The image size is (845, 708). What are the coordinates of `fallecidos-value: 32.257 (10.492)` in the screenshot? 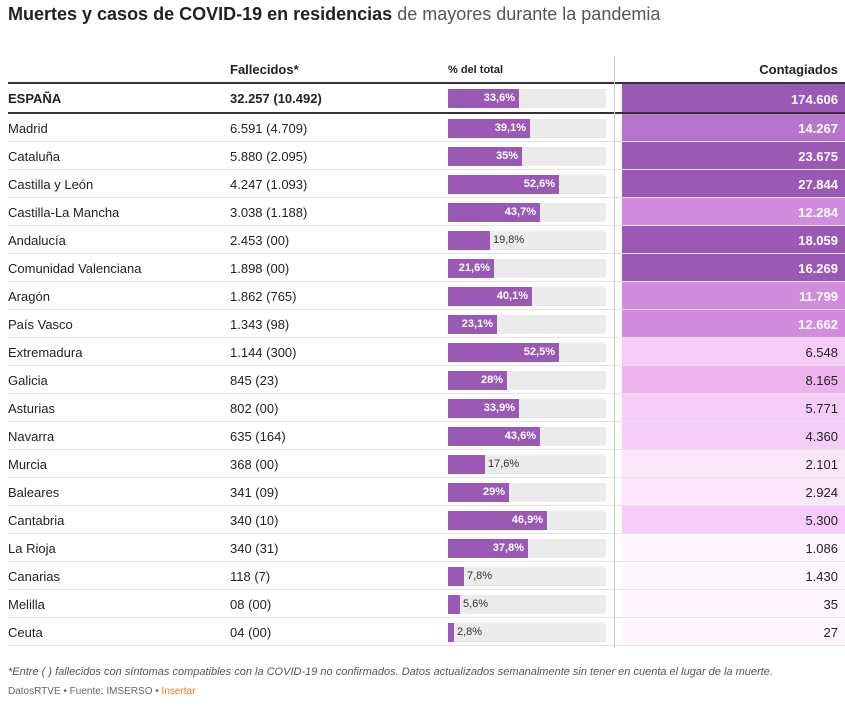 It's located at (276, 98).